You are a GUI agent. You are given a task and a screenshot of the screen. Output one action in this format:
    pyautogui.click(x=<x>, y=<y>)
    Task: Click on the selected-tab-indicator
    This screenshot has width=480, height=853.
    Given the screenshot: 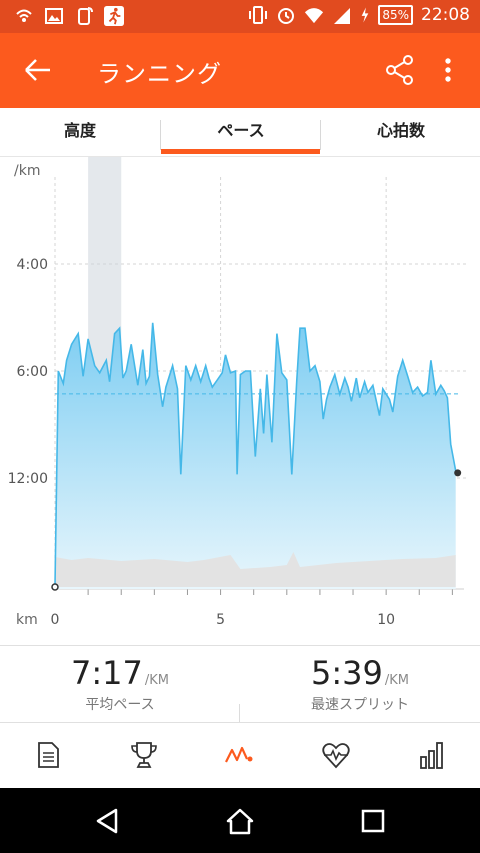 What is the action you would take?
    pyautogui.click(x=240, y=151)
    